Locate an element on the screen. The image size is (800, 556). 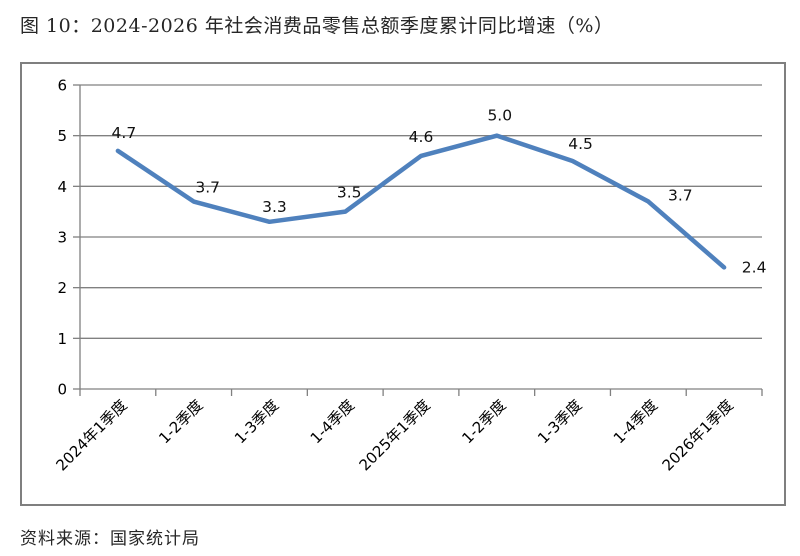
data-label: 5.0 is located at coordinates (499, 116).